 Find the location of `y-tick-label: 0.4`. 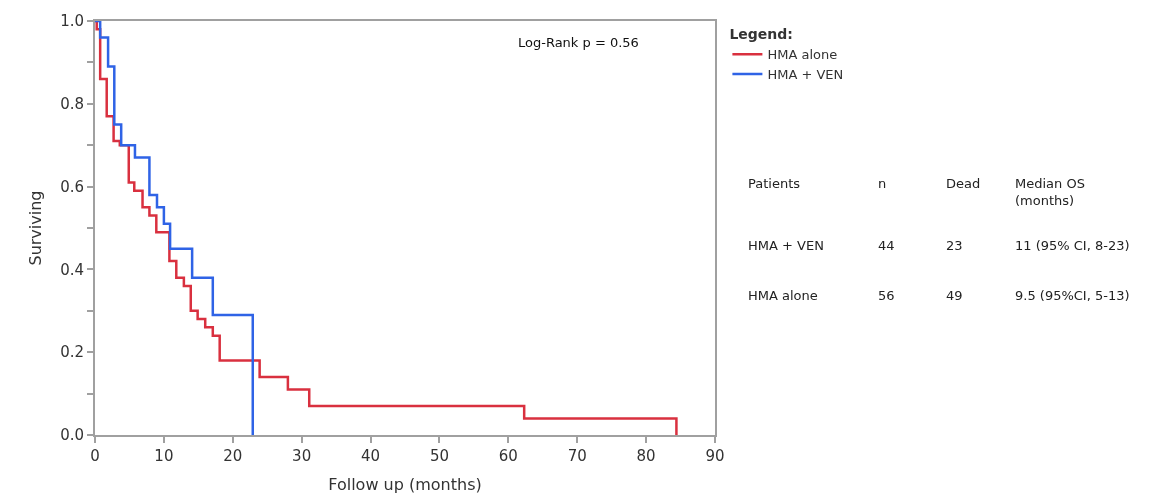

y-tick-label: 0.4 is located at coordinates (72, 269).